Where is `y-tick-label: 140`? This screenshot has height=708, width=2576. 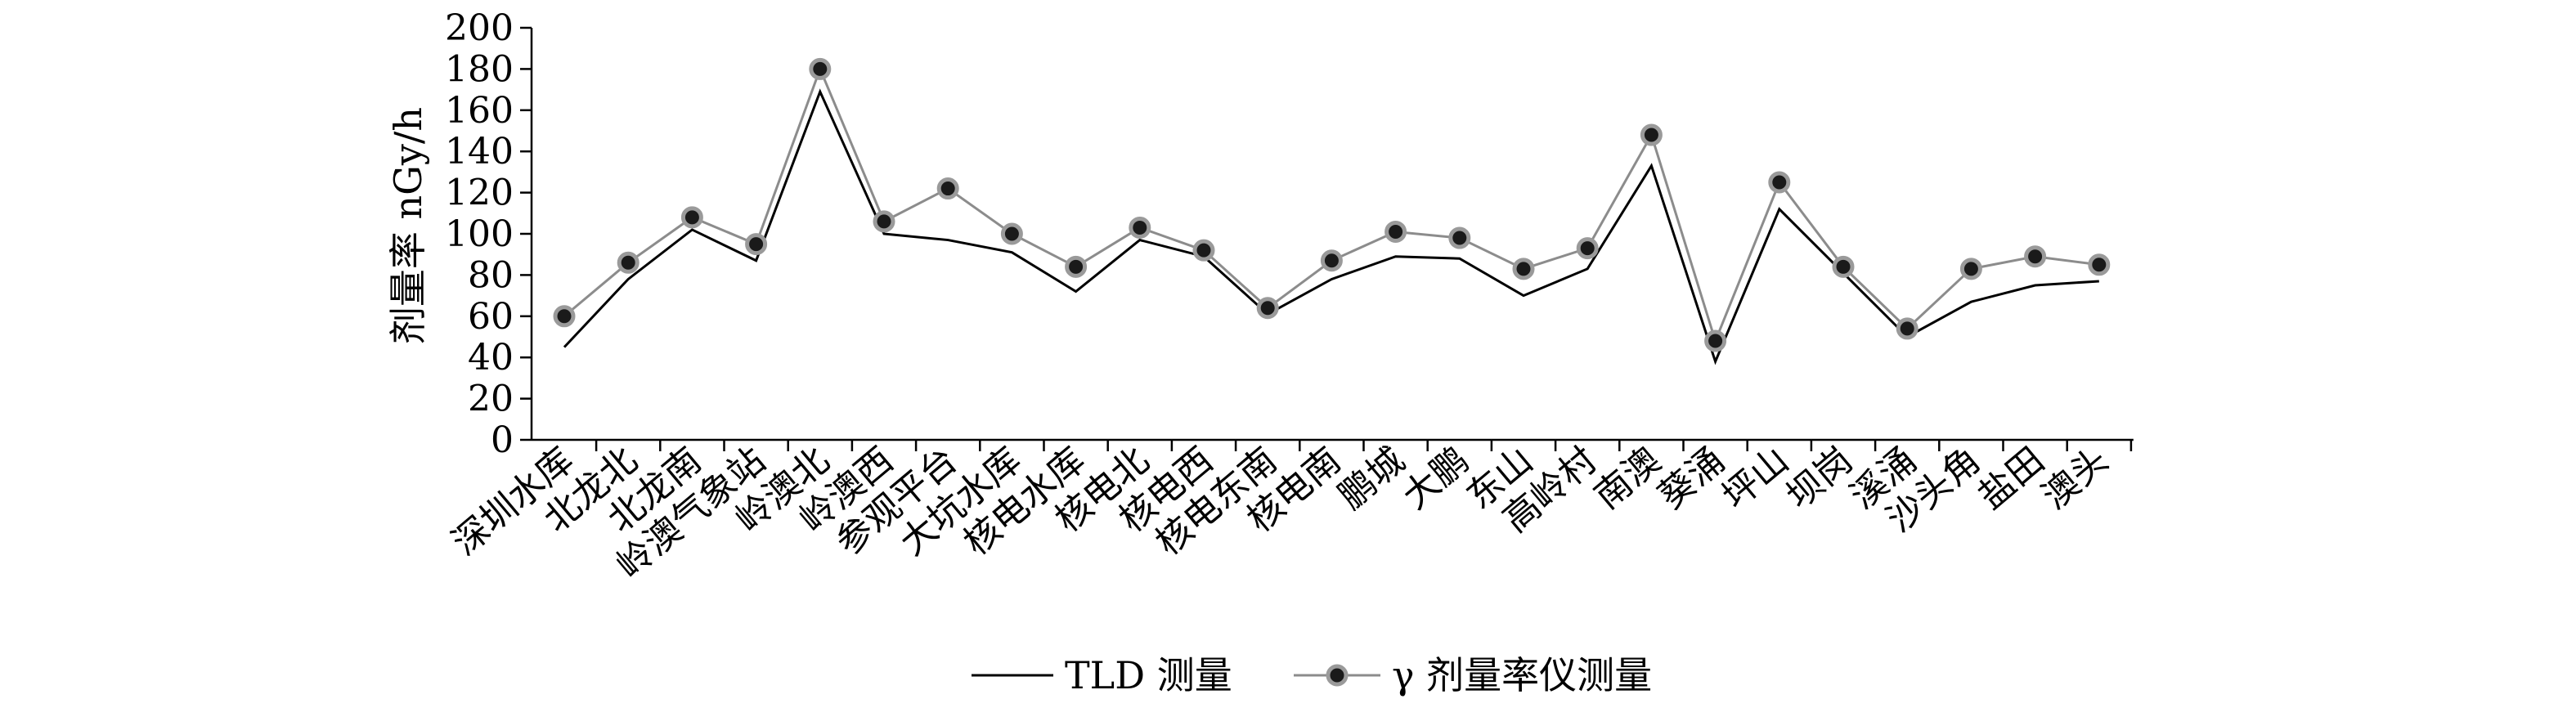
y-tick-label: 140 is located at coordinates (479, 152).